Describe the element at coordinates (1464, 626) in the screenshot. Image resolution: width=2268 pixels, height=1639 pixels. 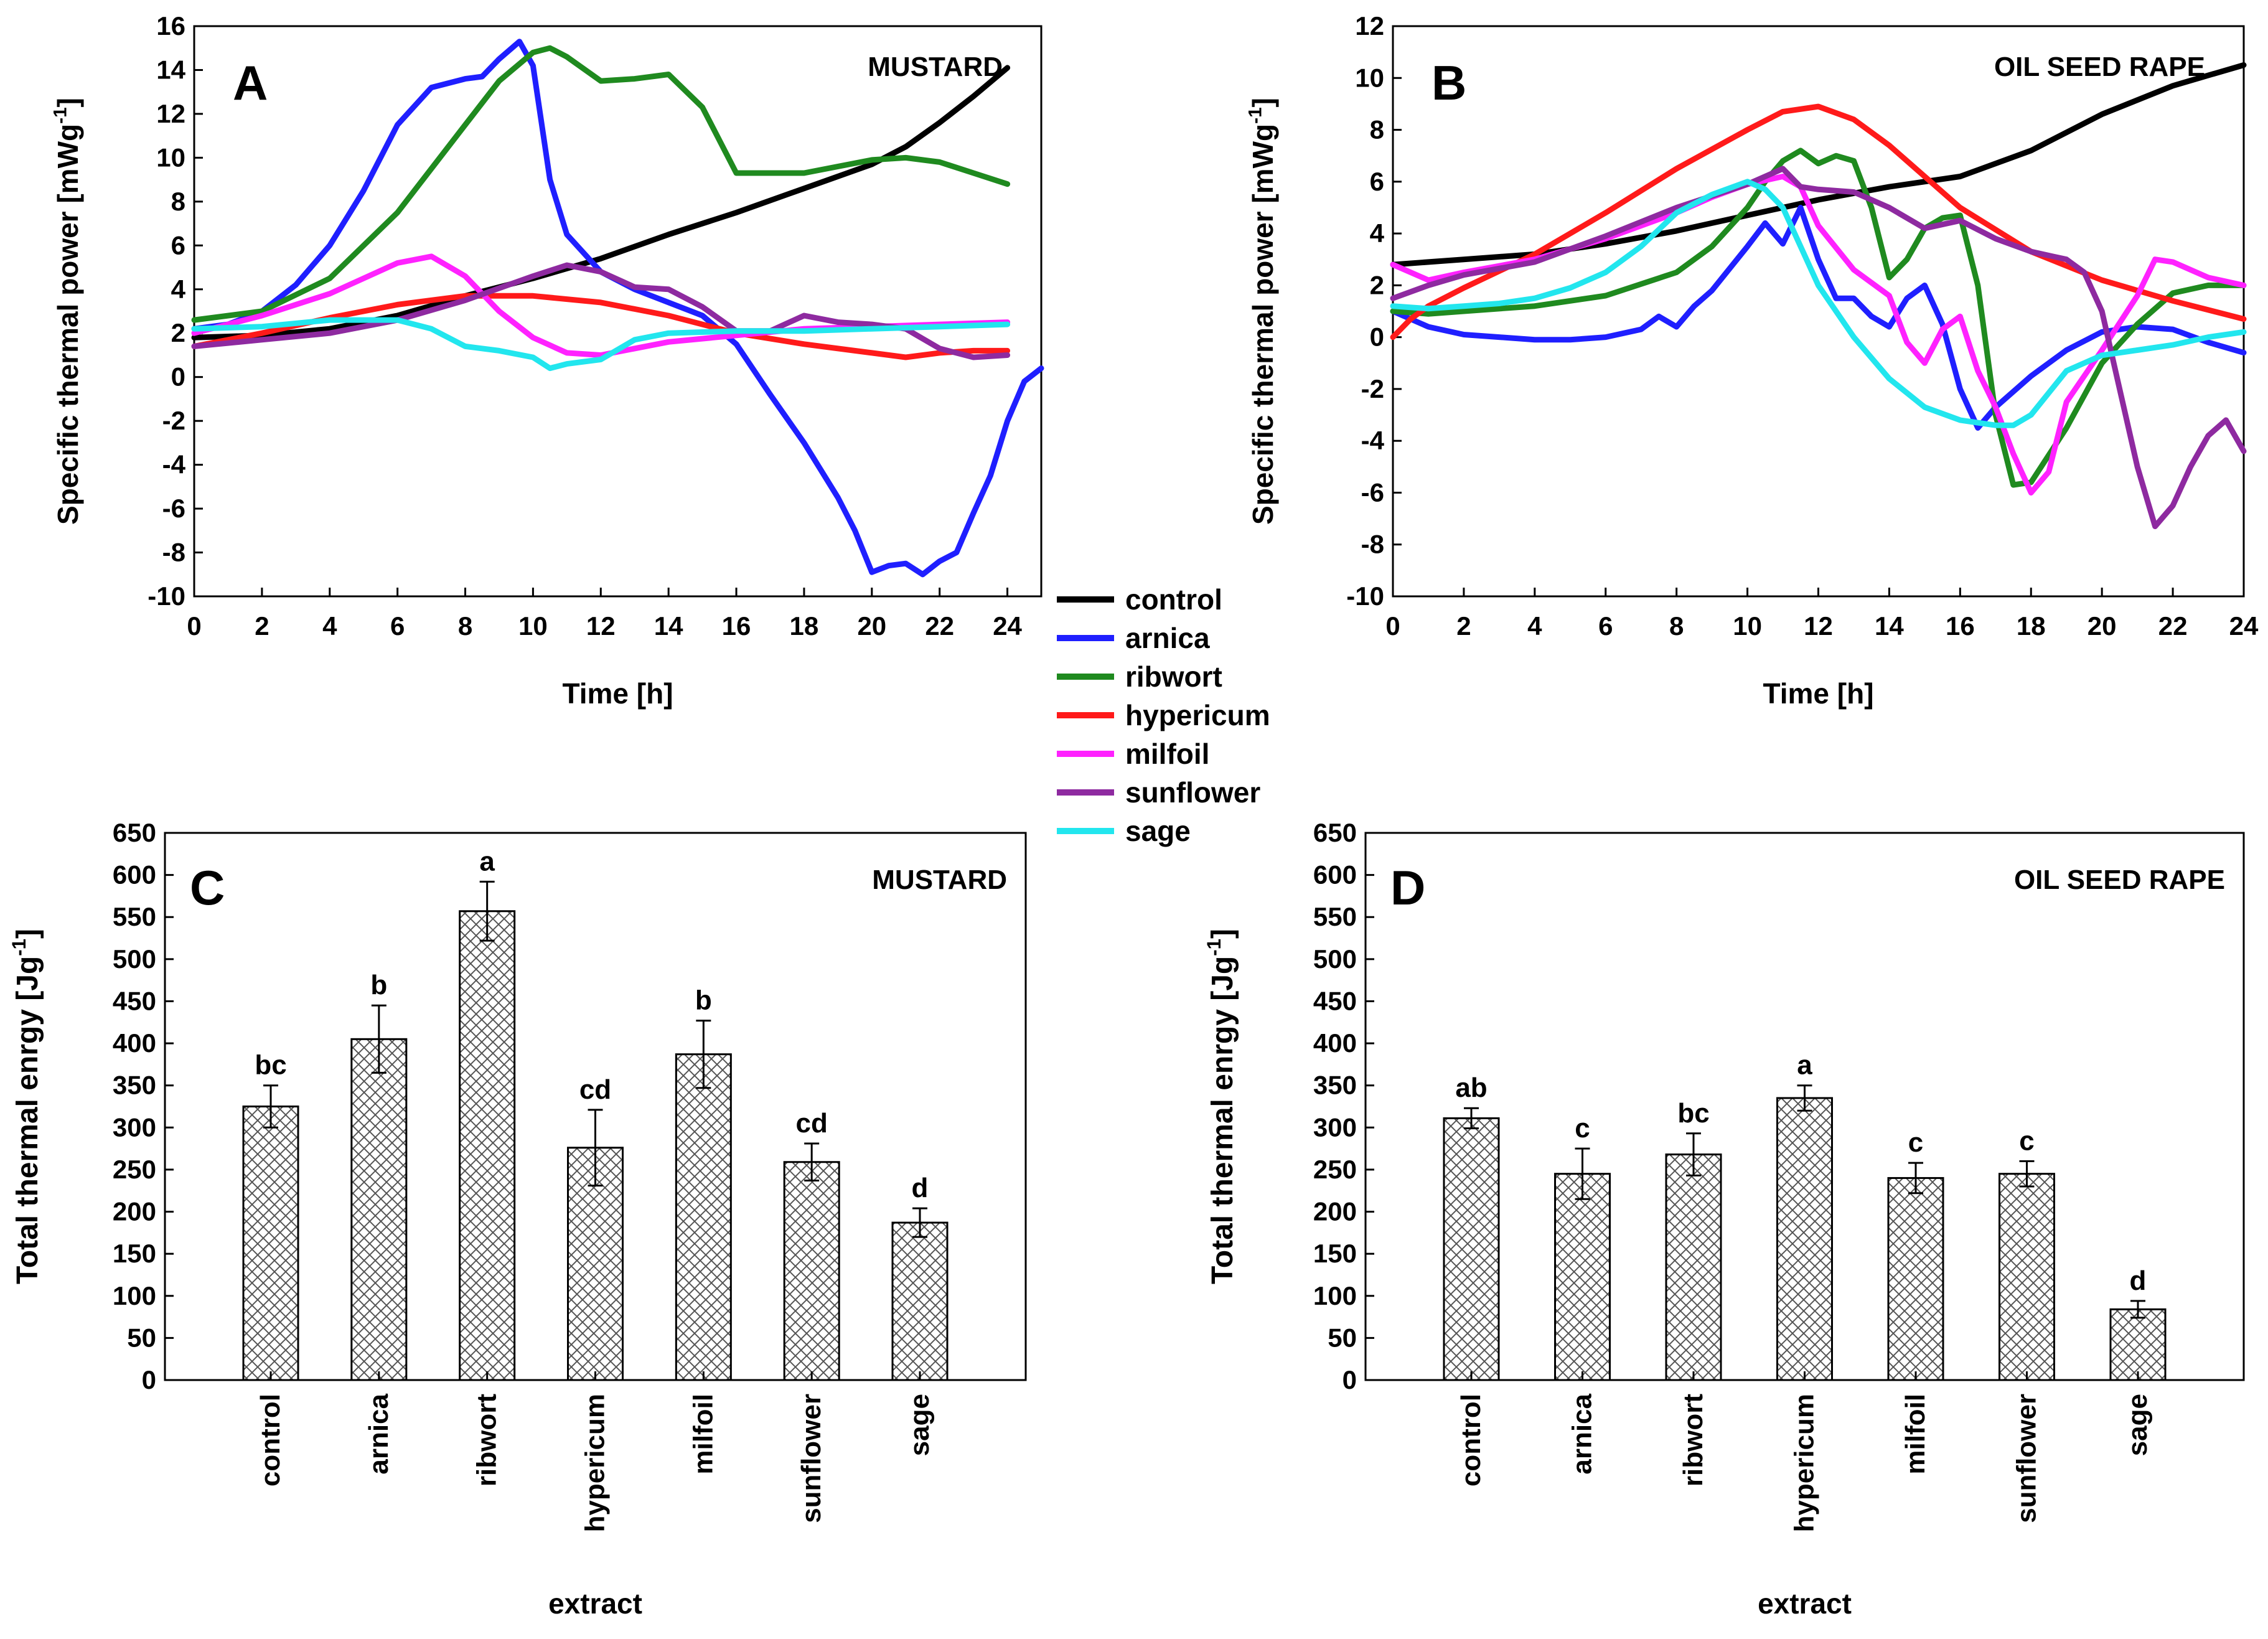
I see `x-tick-label: 2` at that location.